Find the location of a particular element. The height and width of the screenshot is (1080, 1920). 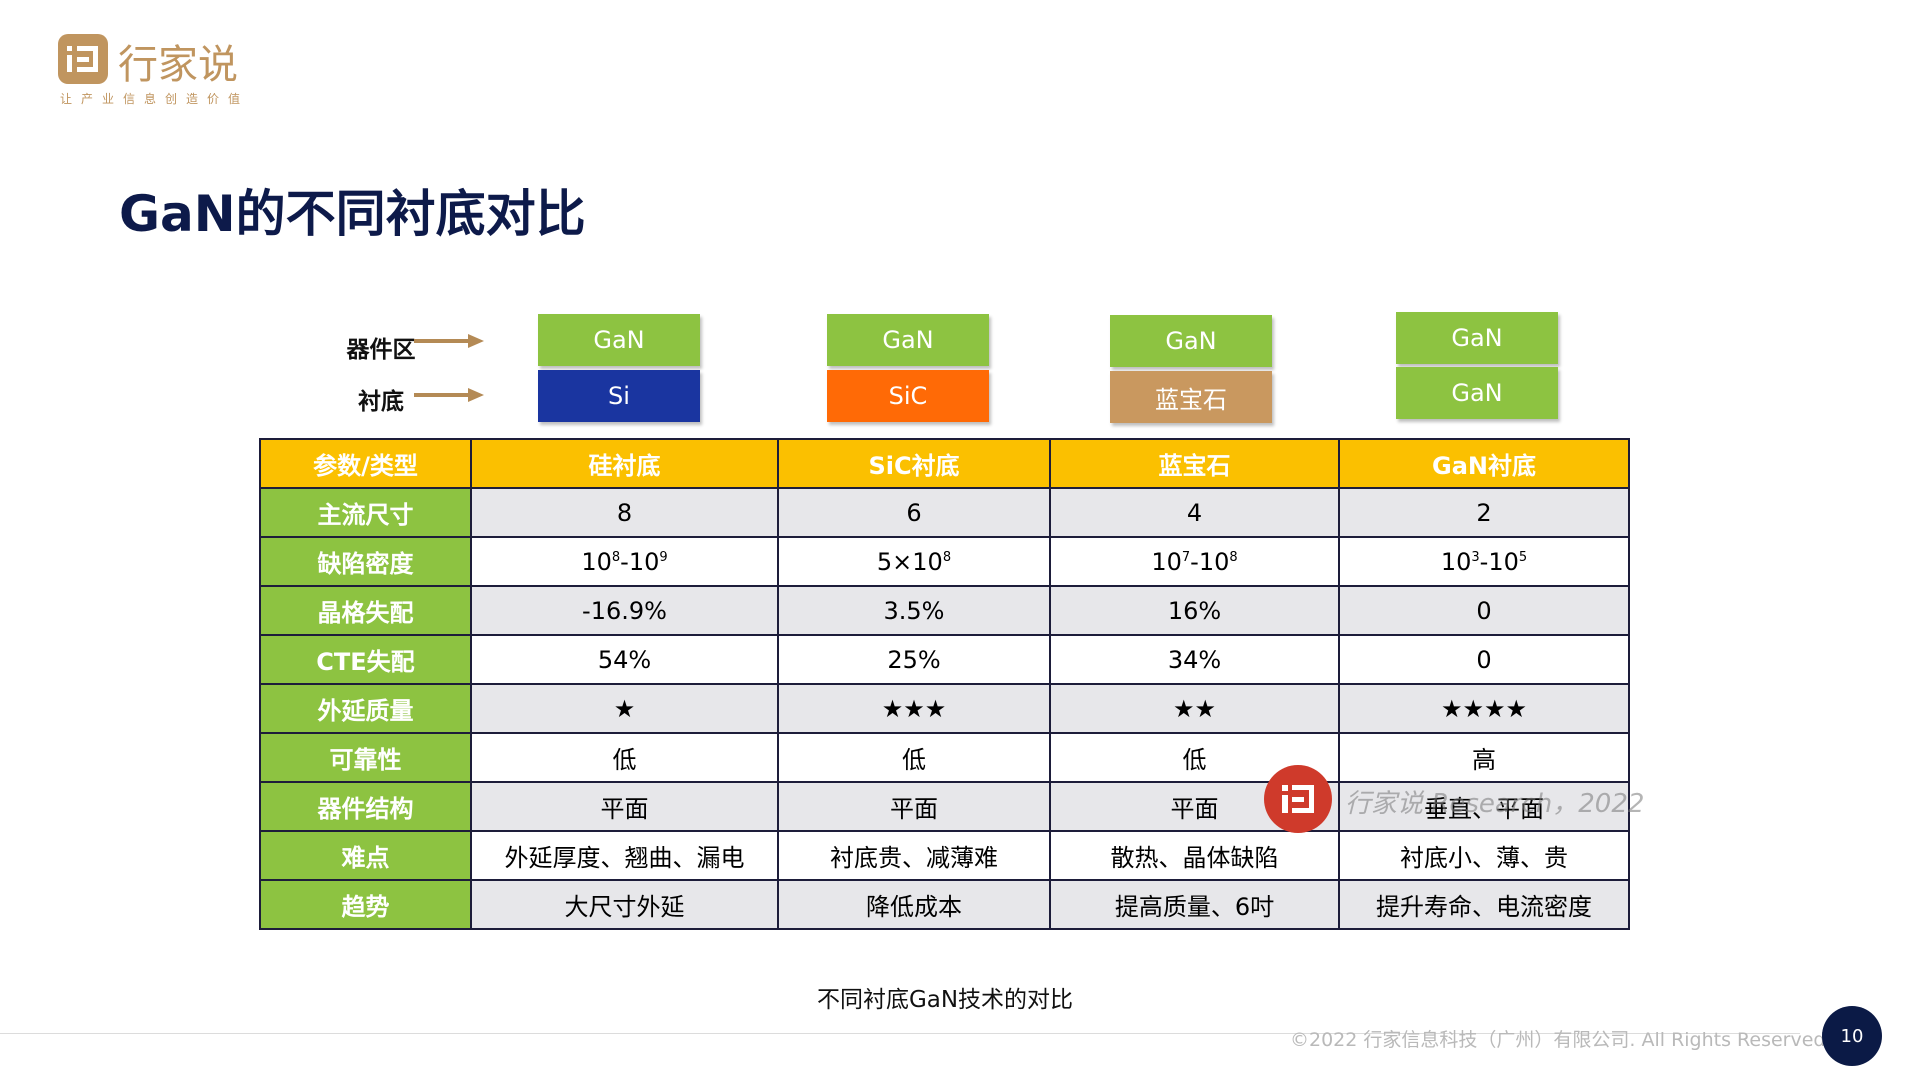

logo-slogan: 让产业信息创造价值 is located at coordinates (155, 99).